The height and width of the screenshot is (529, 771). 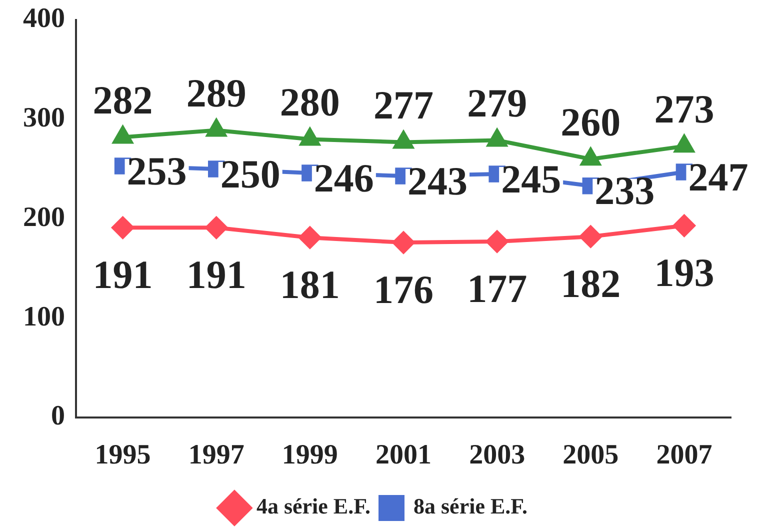 I want to click on data-label: 246, so click(x=344, y=177).